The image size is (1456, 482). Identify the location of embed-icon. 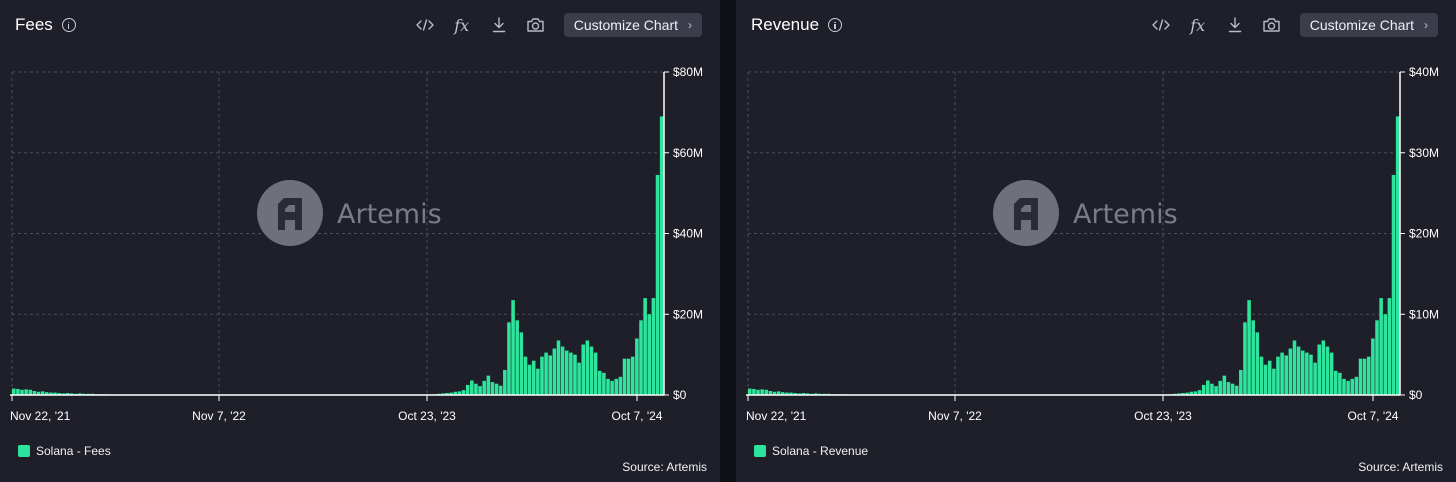
(1161, 25).